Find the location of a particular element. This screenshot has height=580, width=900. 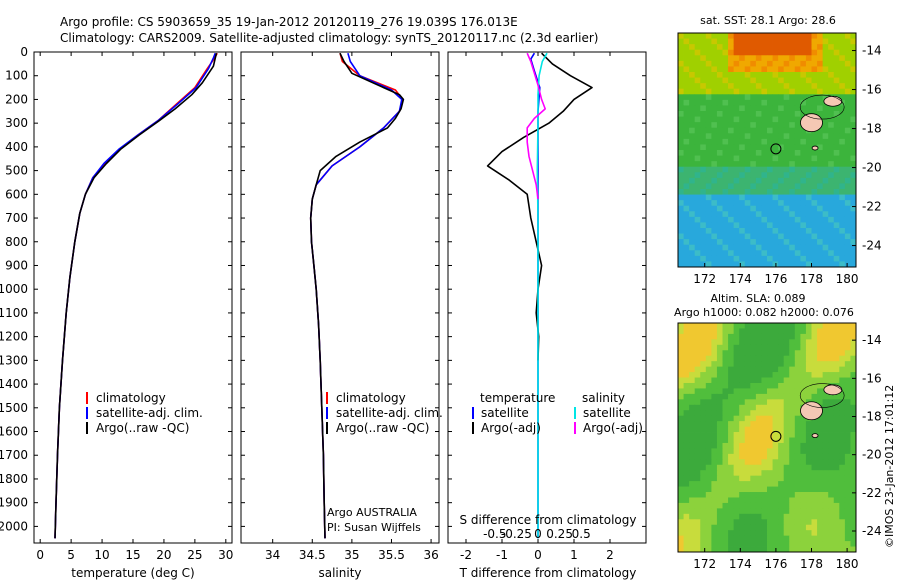

depth-tick-label: 1900 is located at coordinates (14, 503).